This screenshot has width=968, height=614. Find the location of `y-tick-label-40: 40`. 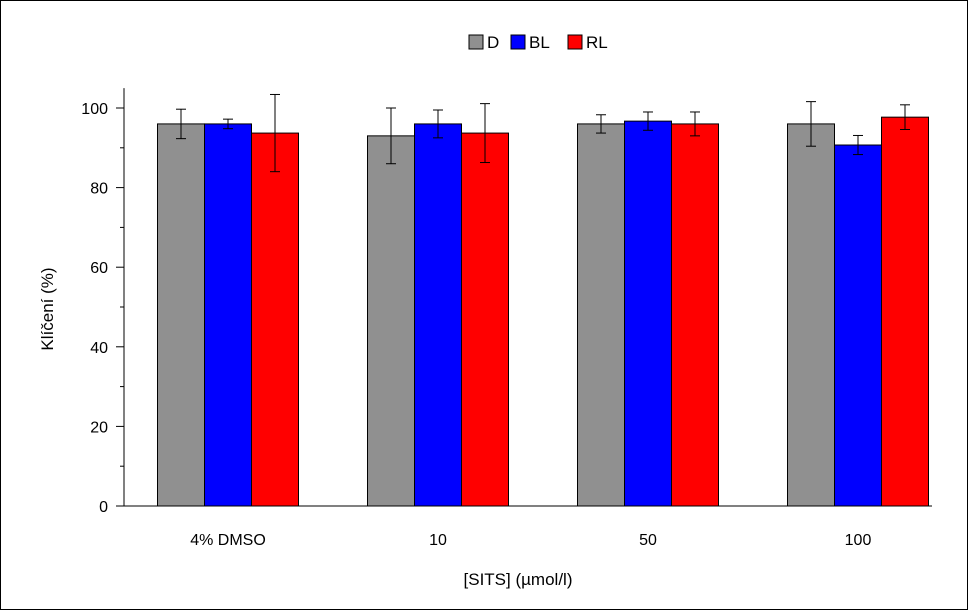

y-tick-label-40: 40 is located at coordinates (99, 348).